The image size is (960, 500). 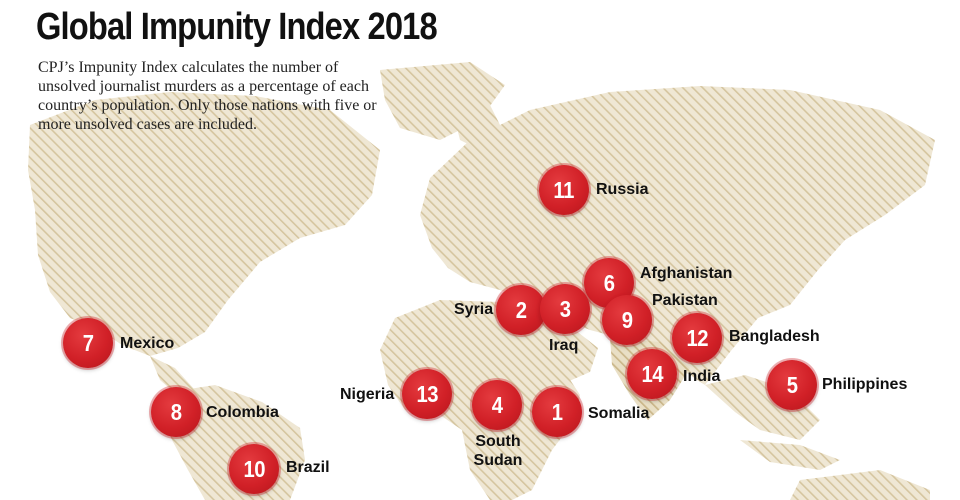 I want to click on marker-russia: 11, so click(x=564, y=190).